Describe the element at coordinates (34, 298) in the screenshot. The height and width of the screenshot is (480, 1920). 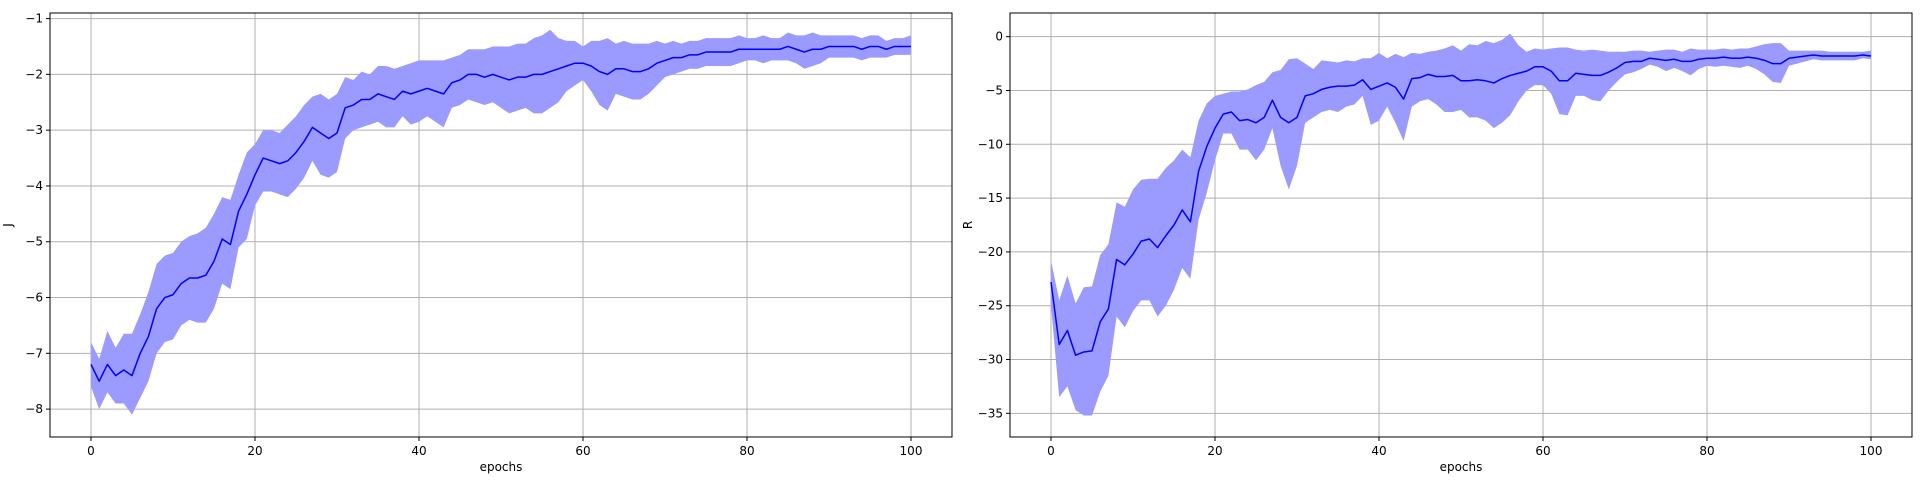
I see `y-tick-label: −6` at that location.